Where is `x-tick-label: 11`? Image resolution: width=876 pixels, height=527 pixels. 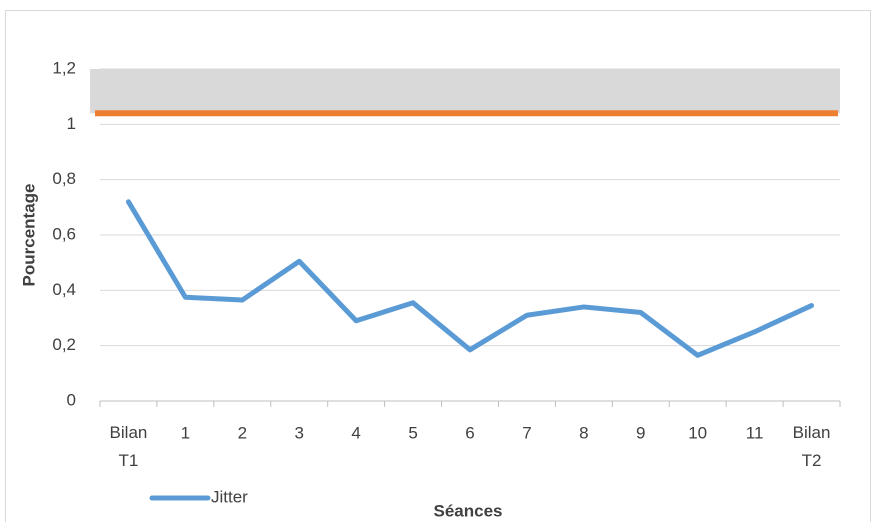
x-tick-label: 11 is located at coordinates (755, 432).